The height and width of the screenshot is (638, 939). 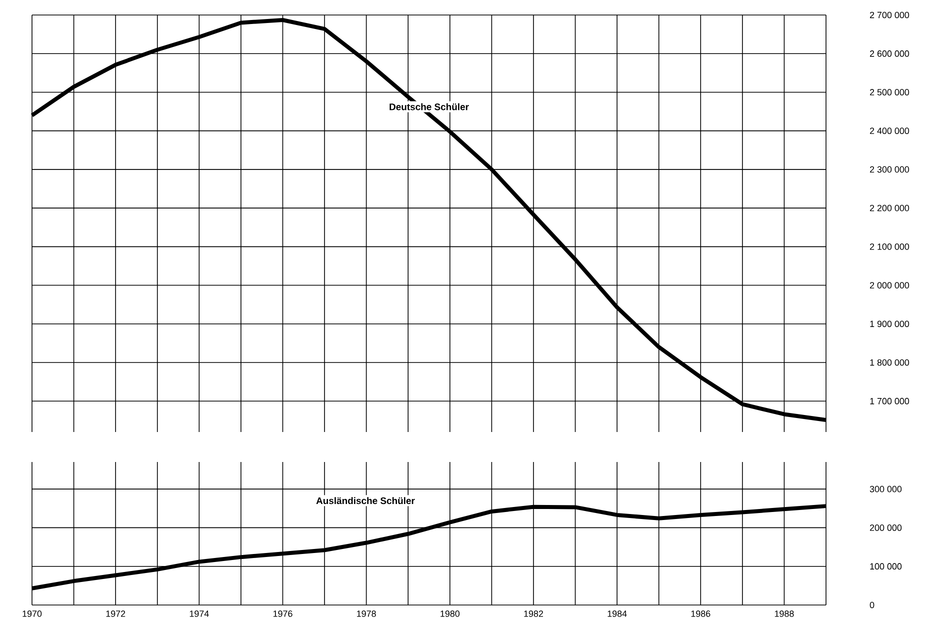 I want to click on x-tick-label: 1982, so click(x=533, y=613).